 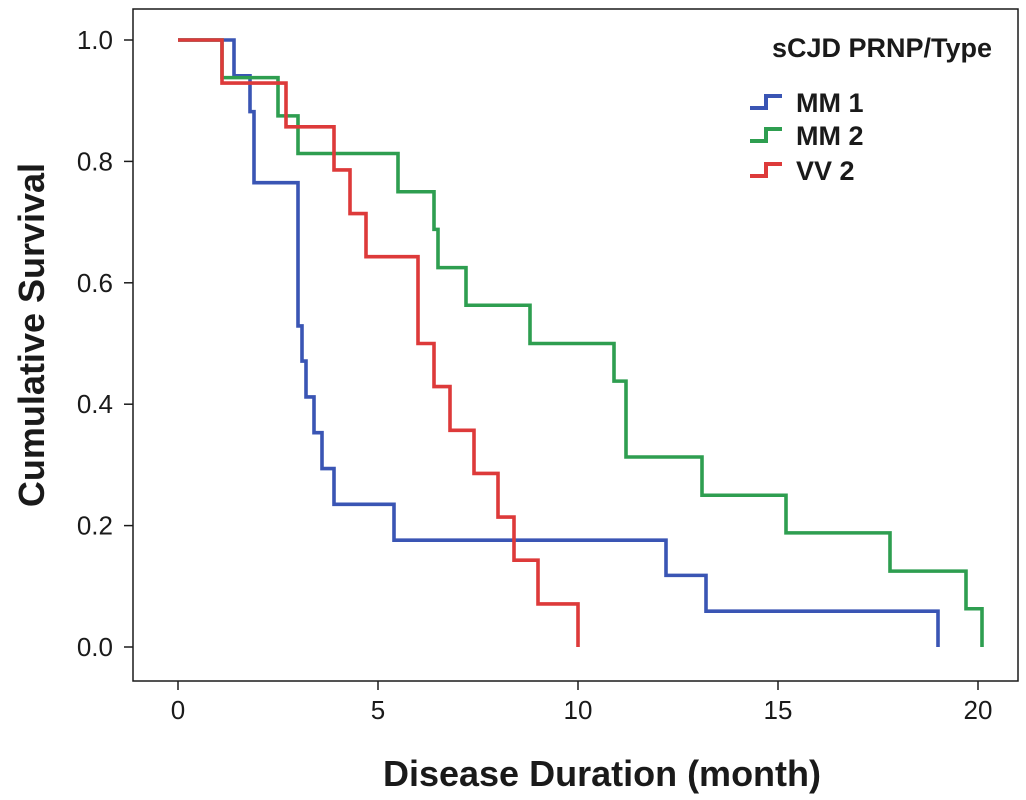 What do you see at coordinates (830, 136) in the screenshot?
I see `legend-label: MM 2` at bounding box center [830, 136].